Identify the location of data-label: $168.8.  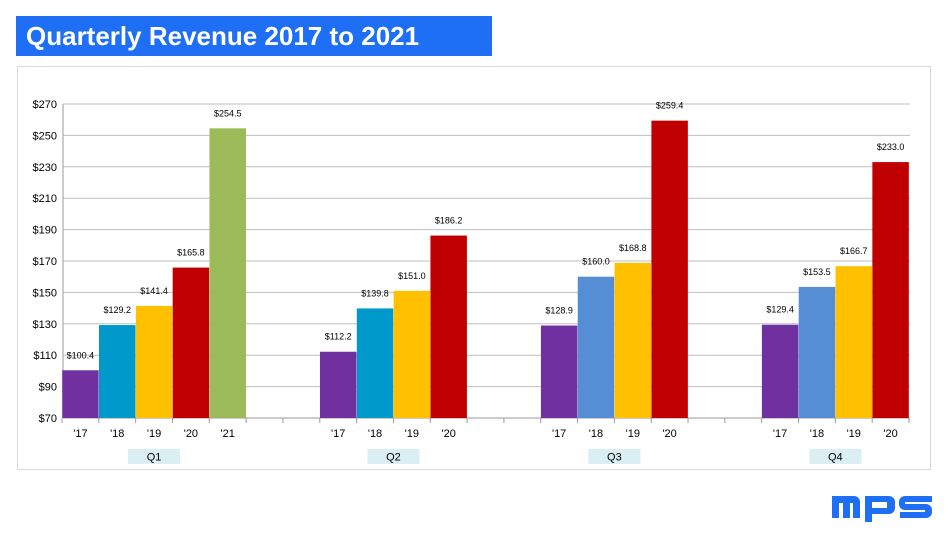
(633, 248).